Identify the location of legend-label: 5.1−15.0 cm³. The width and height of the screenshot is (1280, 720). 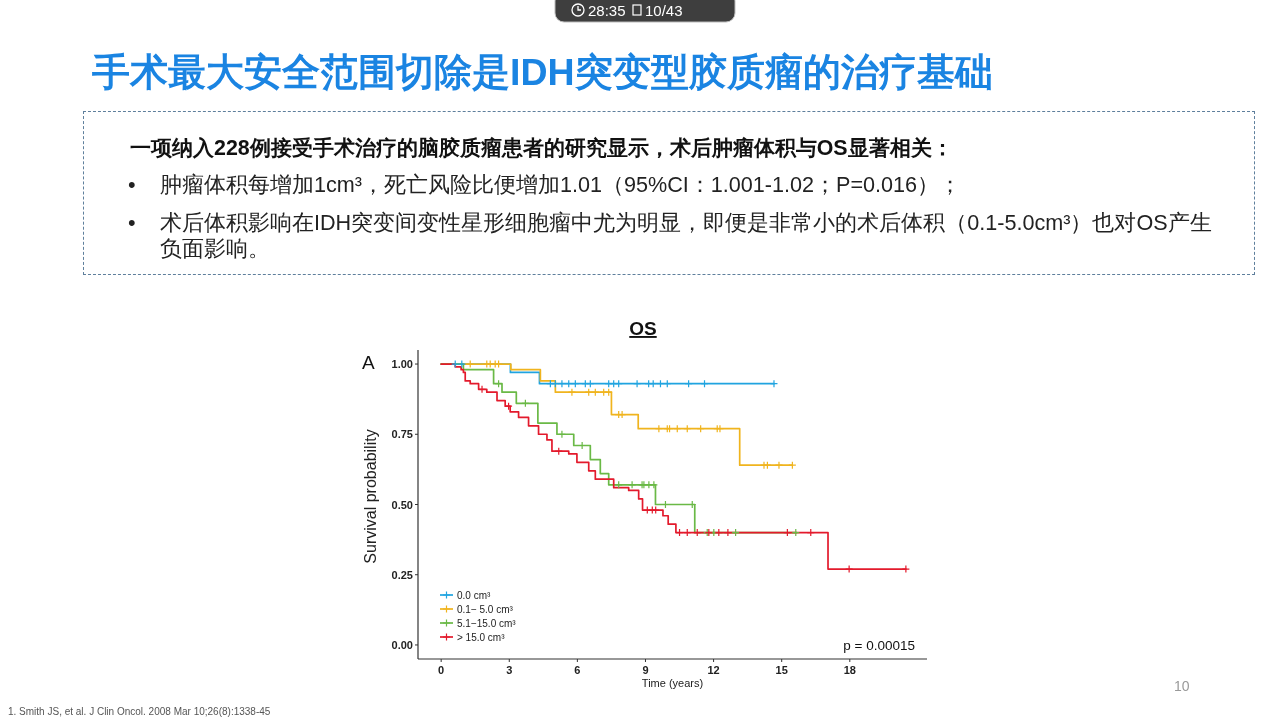
(487, 623).